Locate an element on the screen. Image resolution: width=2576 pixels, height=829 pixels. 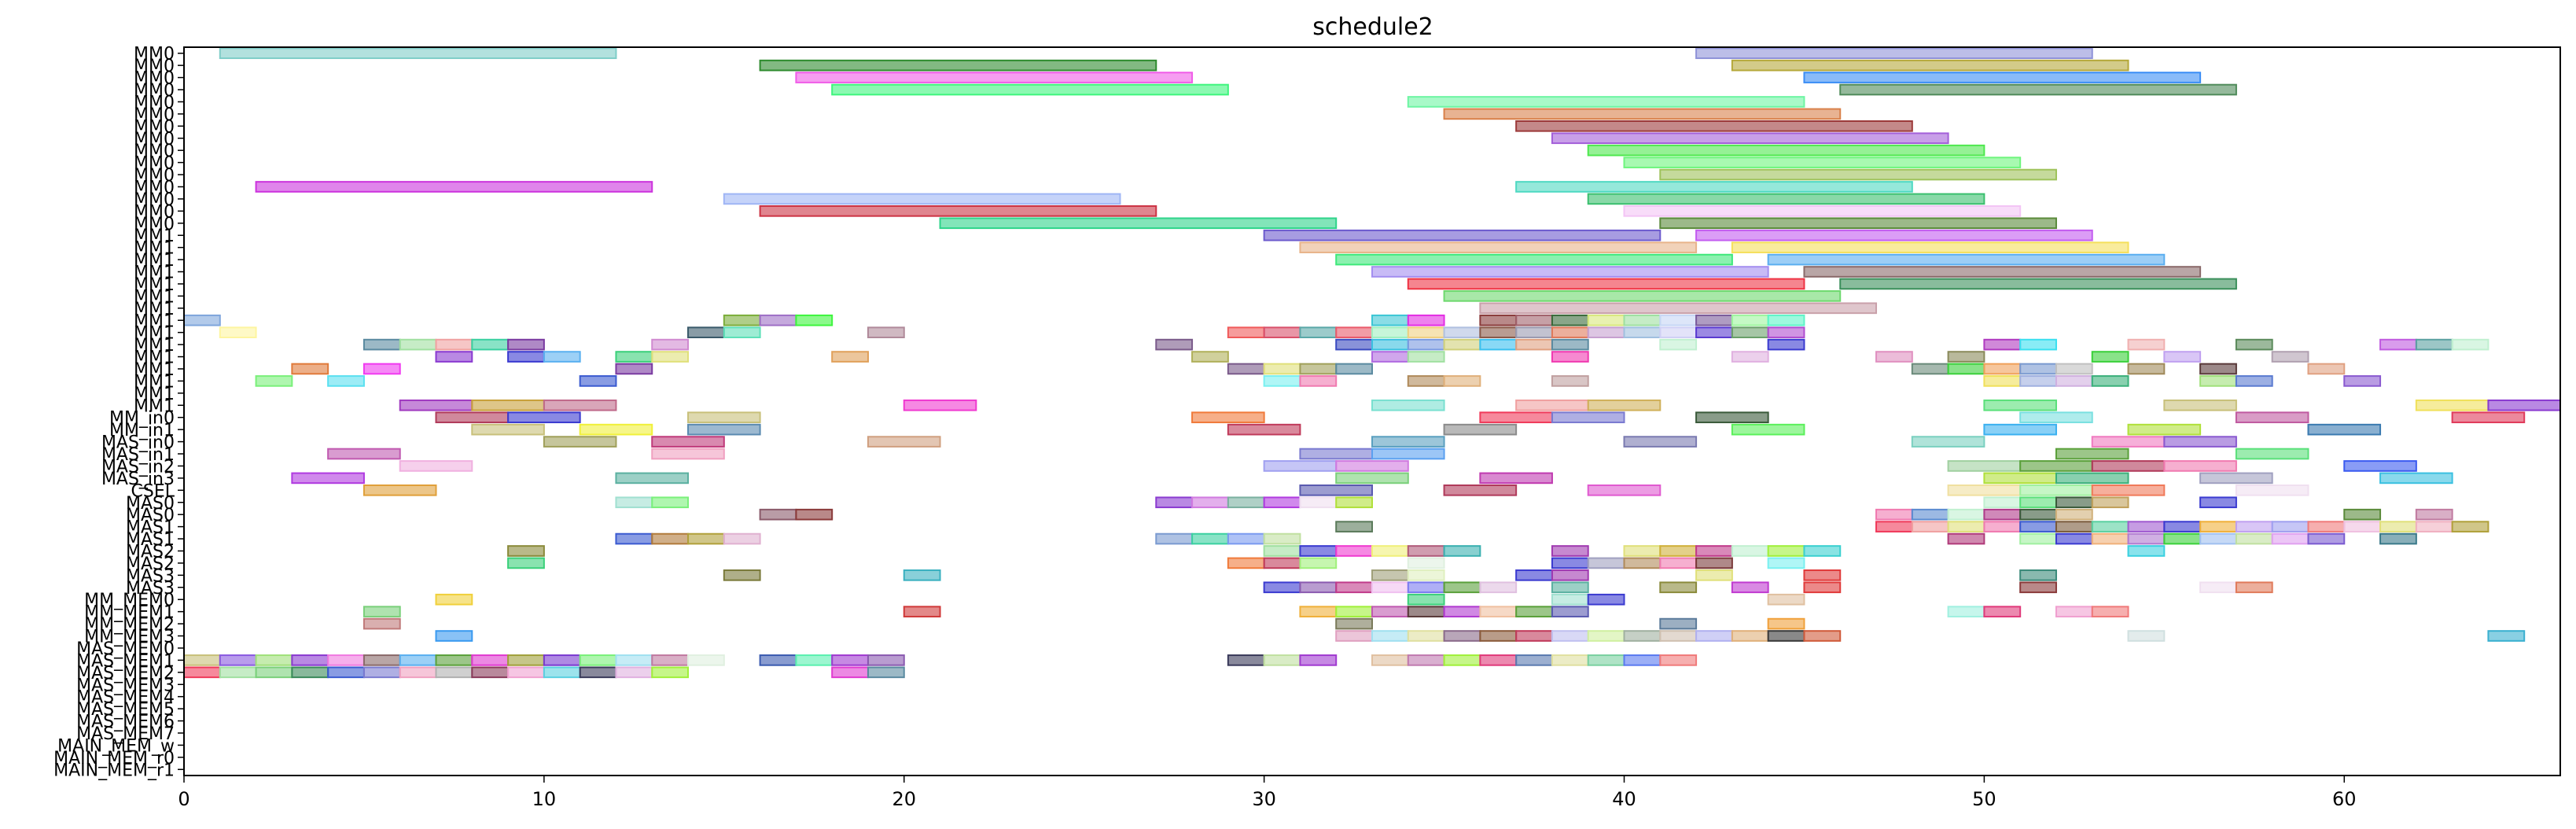
y-tick-label: MAIN_MEM_r0 is located at coordinates (114, 758).